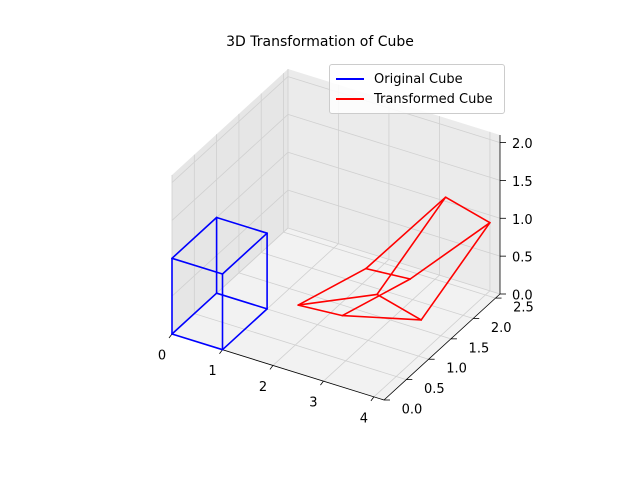 This screenshot has height=480, width=640. I want to click on z-tick-label: 2.0, so click(522, 144).